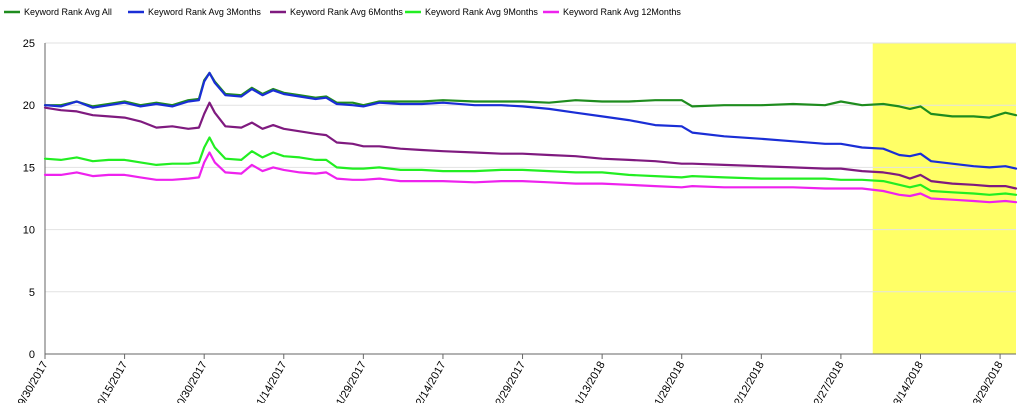  Describe the element at coordinates (29, 168) in the screenshot. I see `y-tick-label: 15` at that location.